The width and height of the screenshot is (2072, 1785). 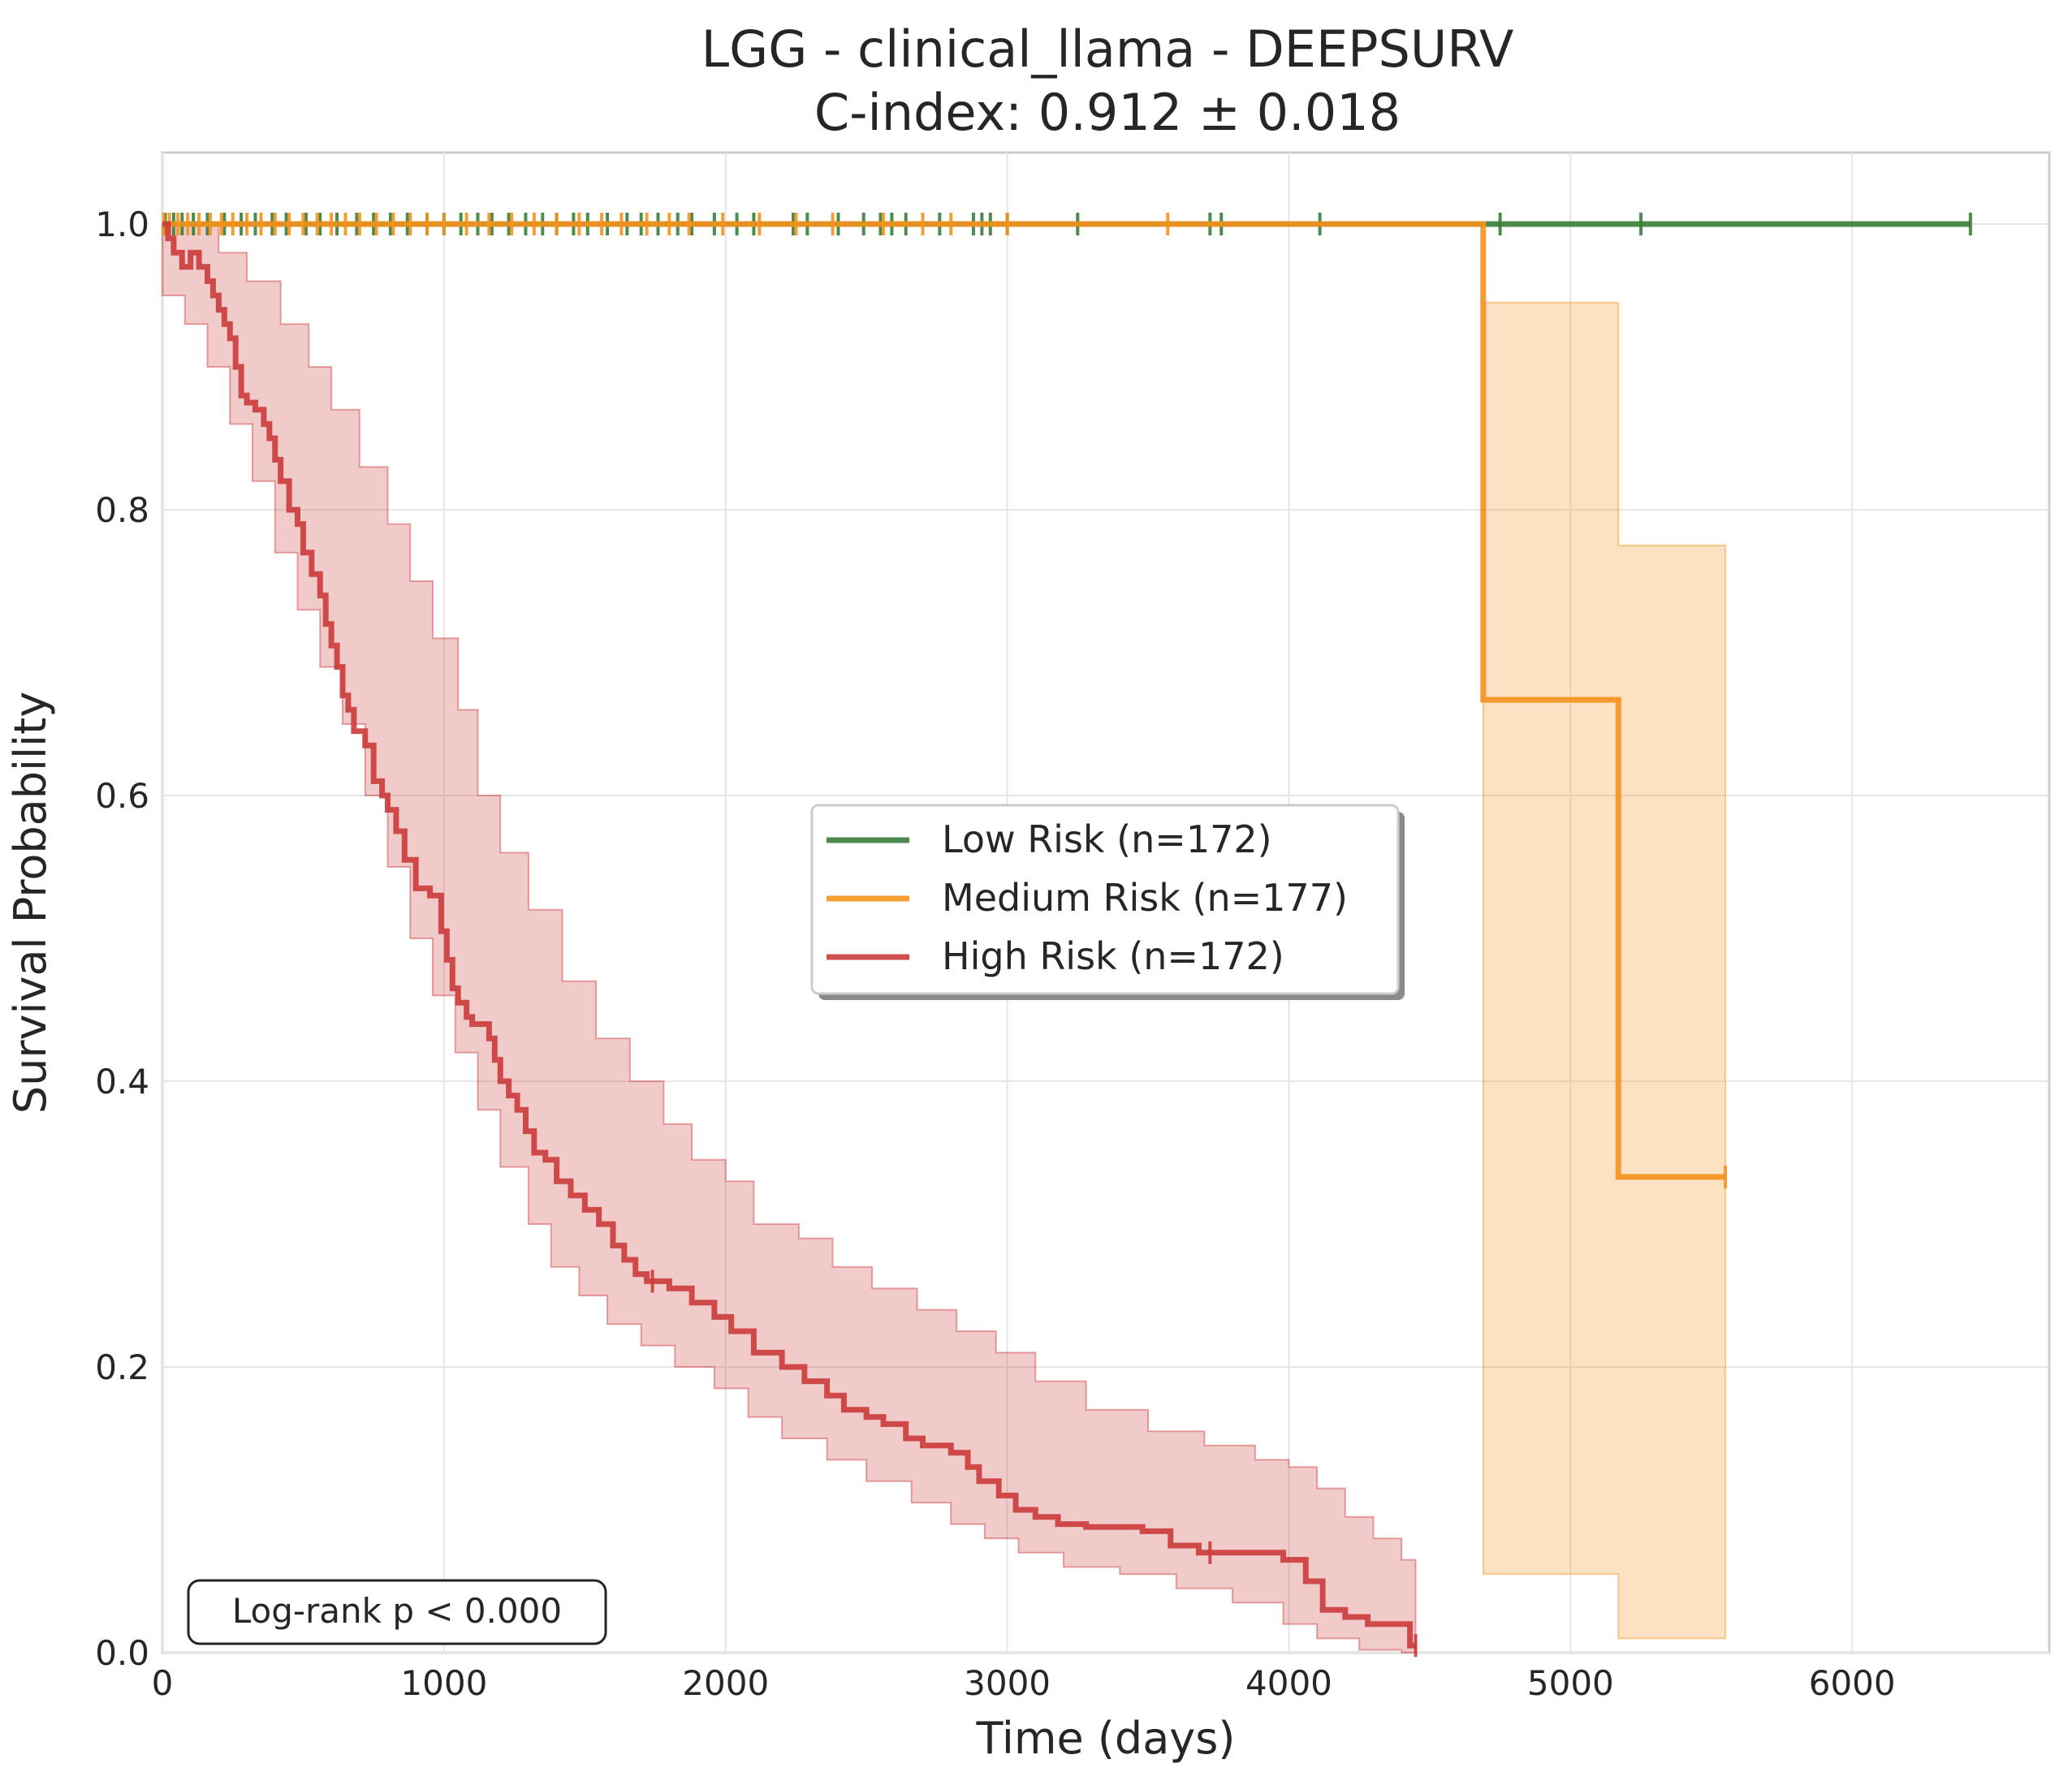 I want to click on medium-risk-ci-band, so click(x=1604, y=970).